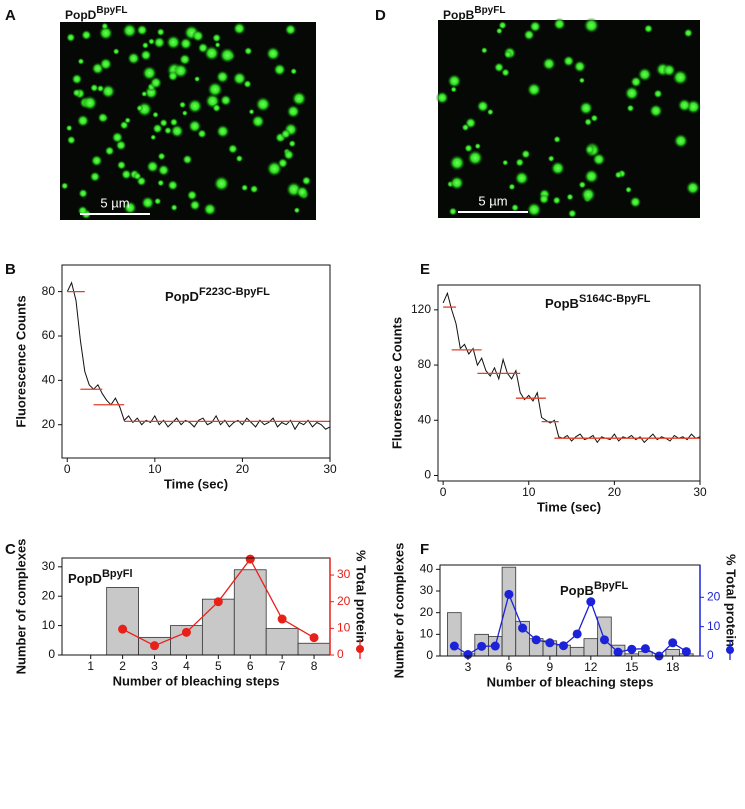 The width and height of the screenshot is (745, 809). What do you see at coordinates (182, 296) in the screenshot?
I see `label-text: PopD` at bounding box center [182, 296].